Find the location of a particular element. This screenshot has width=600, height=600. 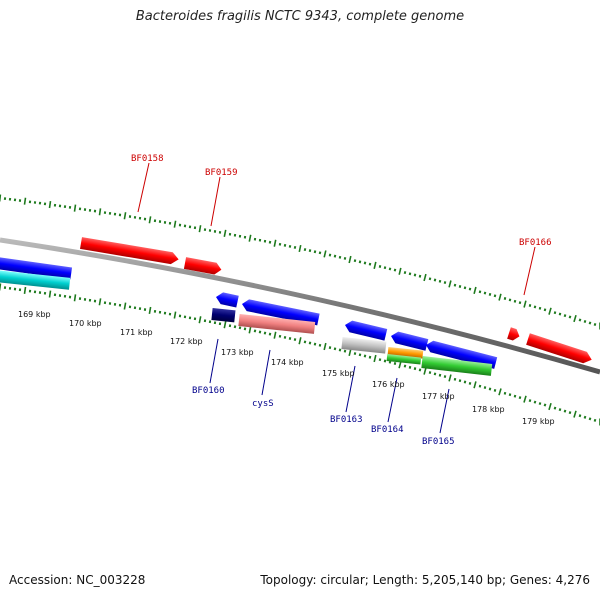

forward-label-leaders is located at coordinates (336, 229).